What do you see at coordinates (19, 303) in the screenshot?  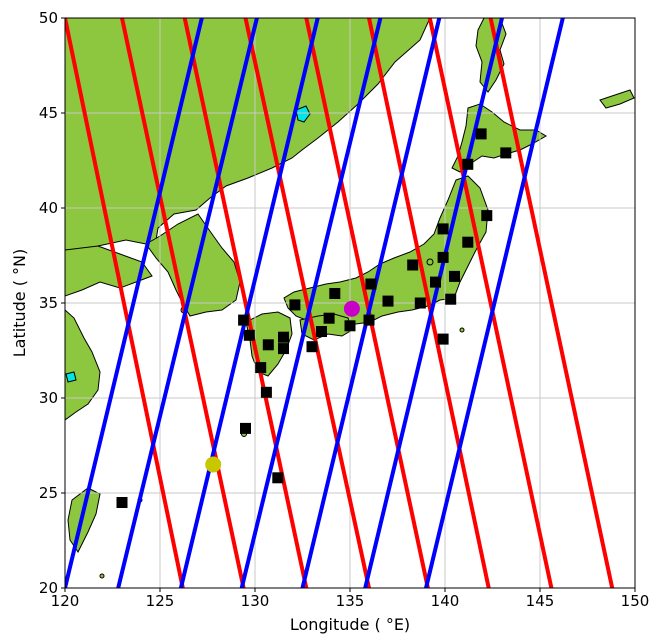 I see `y-axis-label: Latitude ( °N)` at bounding box center [19, 303].